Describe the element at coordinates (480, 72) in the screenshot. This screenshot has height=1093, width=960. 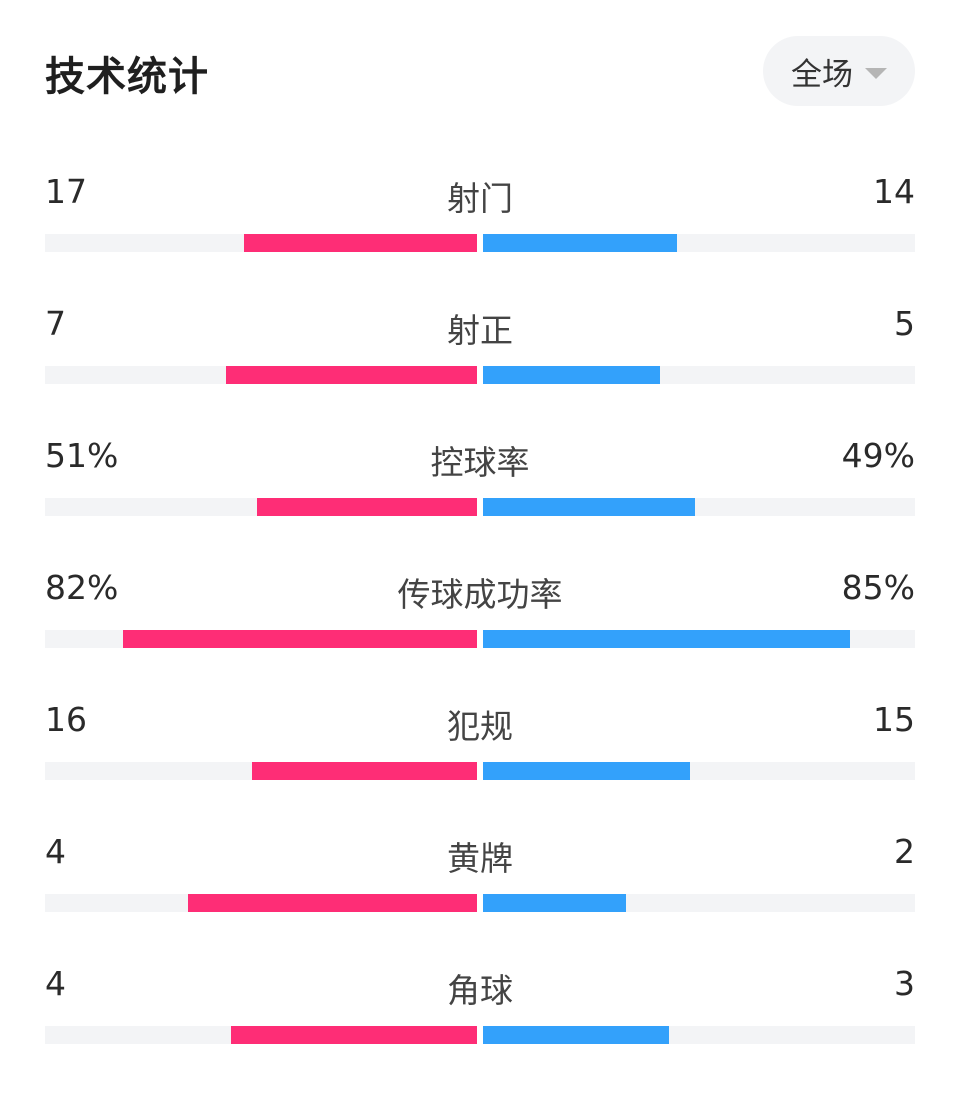
I see `stats-header: 技术统计 全场` at that location.